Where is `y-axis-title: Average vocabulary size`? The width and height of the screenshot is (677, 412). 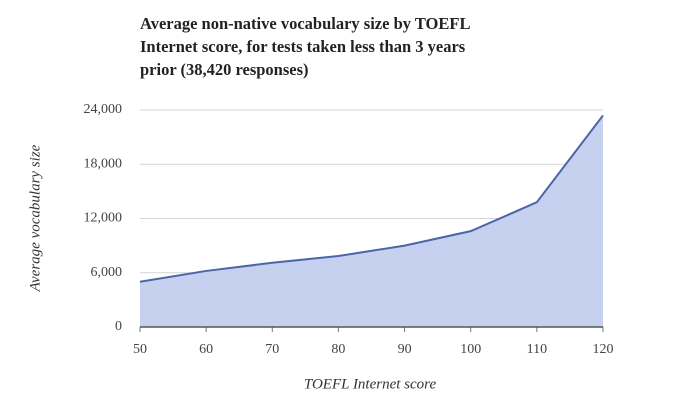 y-axis-title: Average vocabulary size is located at coordinates (35, 218).